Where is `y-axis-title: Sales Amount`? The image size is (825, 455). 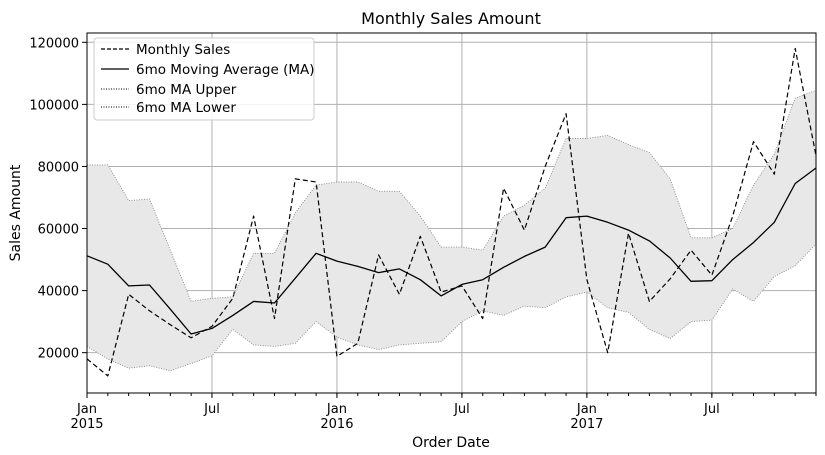 y-axis-title: Sales Amount is located at coordinates (16, 212).